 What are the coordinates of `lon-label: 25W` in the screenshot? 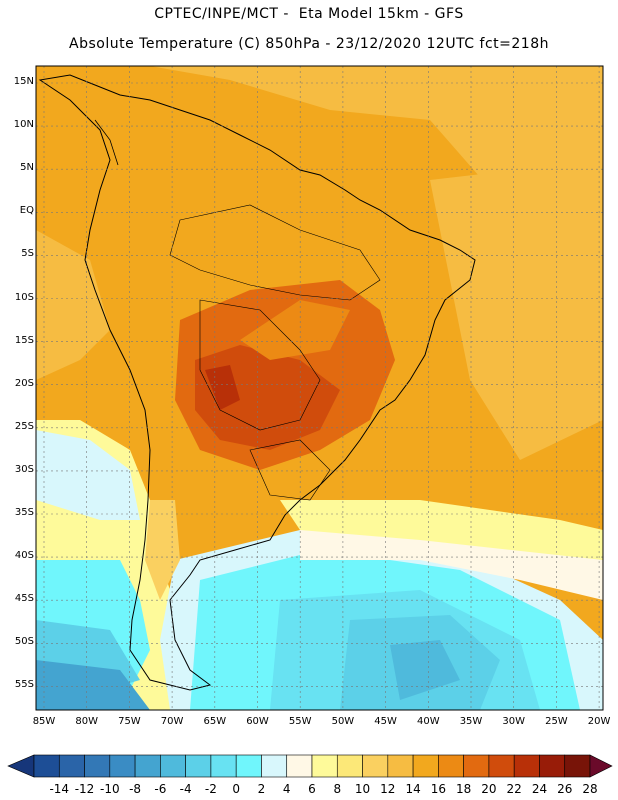 It's located at (556, 721).